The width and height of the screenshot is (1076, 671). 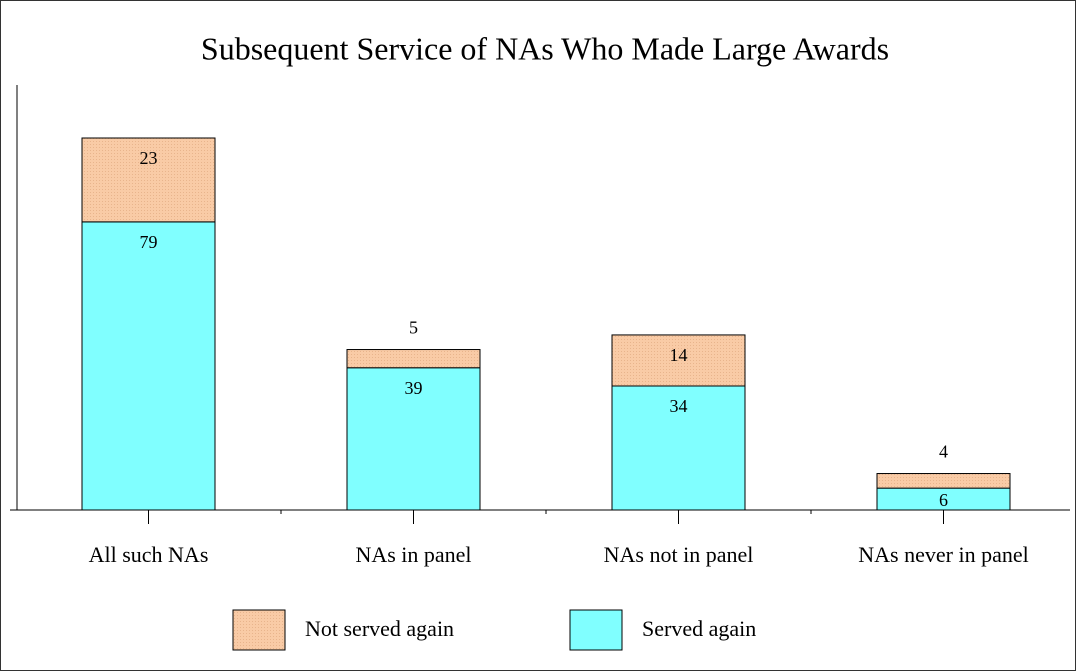 What do you see at coordinates (679, 554) in the screenshot?
I see `x-tick-label: NAs not in panel` at bounding box center [679, 554].